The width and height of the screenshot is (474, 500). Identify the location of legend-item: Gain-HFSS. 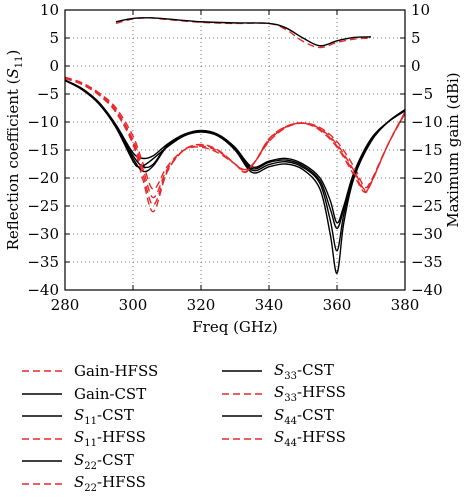
(90, 371).